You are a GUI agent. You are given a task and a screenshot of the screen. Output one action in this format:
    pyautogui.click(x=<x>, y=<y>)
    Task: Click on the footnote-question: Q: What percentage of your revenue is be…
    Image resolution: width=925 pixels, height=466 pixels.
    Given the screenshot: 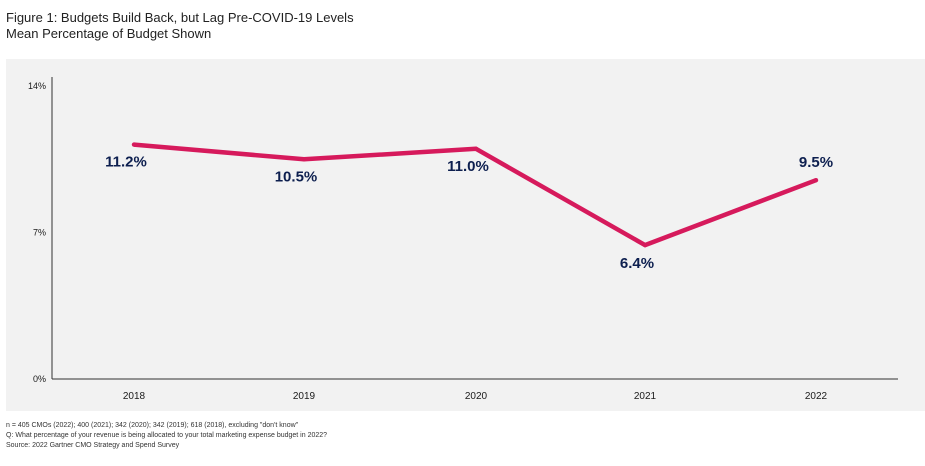 What is the action you would take?
    pyautogui.click(x=167, y=435)
    